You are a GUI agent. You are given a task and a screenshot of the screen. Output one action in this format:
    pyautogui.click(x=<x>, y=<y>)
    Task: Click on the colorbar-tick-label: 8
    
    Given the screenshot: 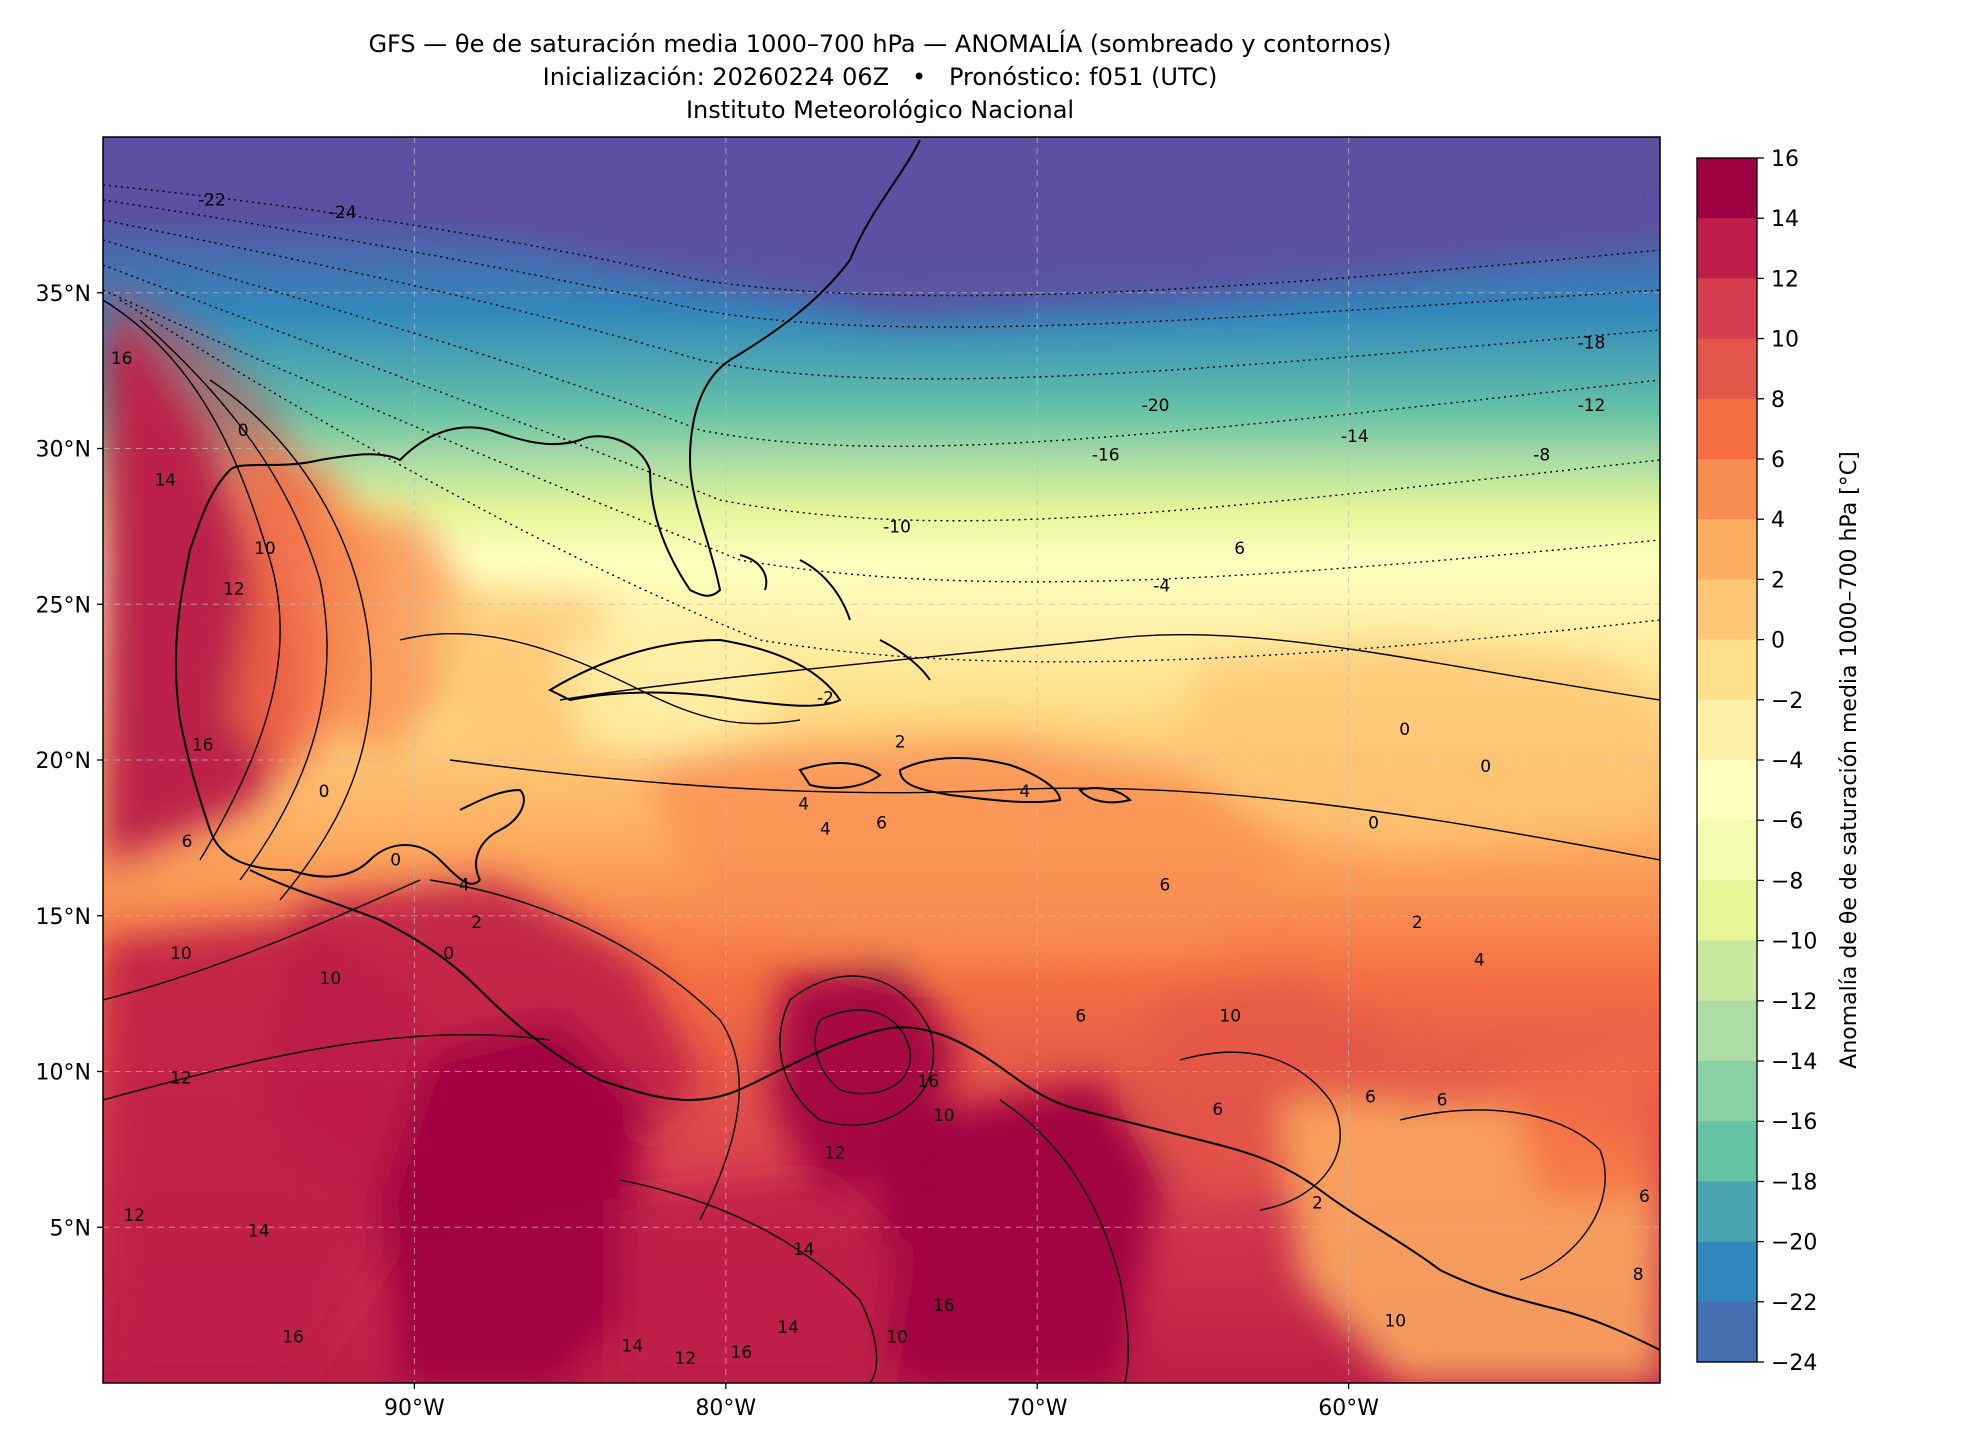 What is the action you would take?
    pyautogui.click(x=1778, y=400)
    